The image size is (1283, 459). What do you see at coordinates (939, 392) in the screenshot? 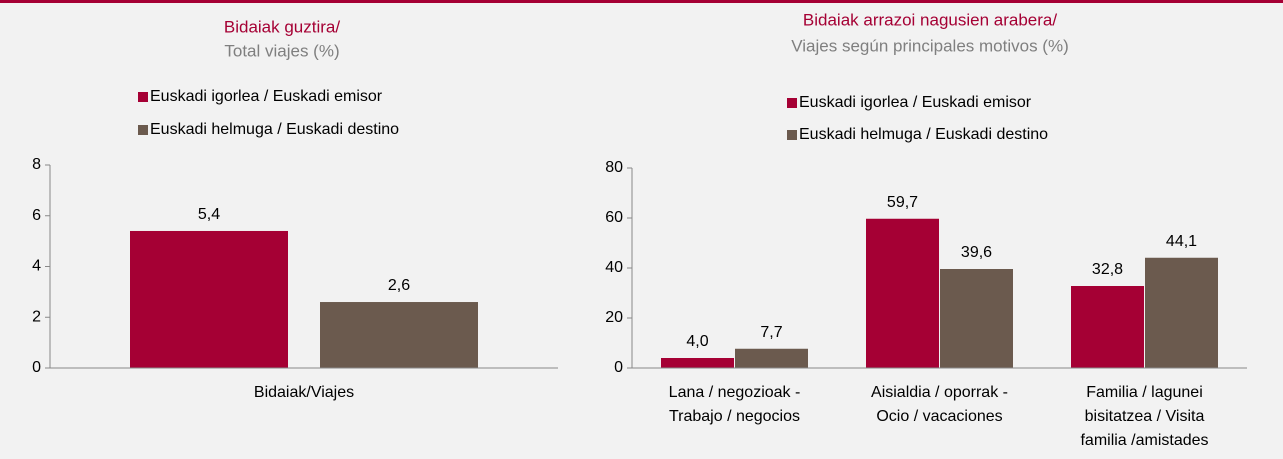
I see `x-tick-label: Aisialdia / oporrak -` at bounding box center [939, 392].